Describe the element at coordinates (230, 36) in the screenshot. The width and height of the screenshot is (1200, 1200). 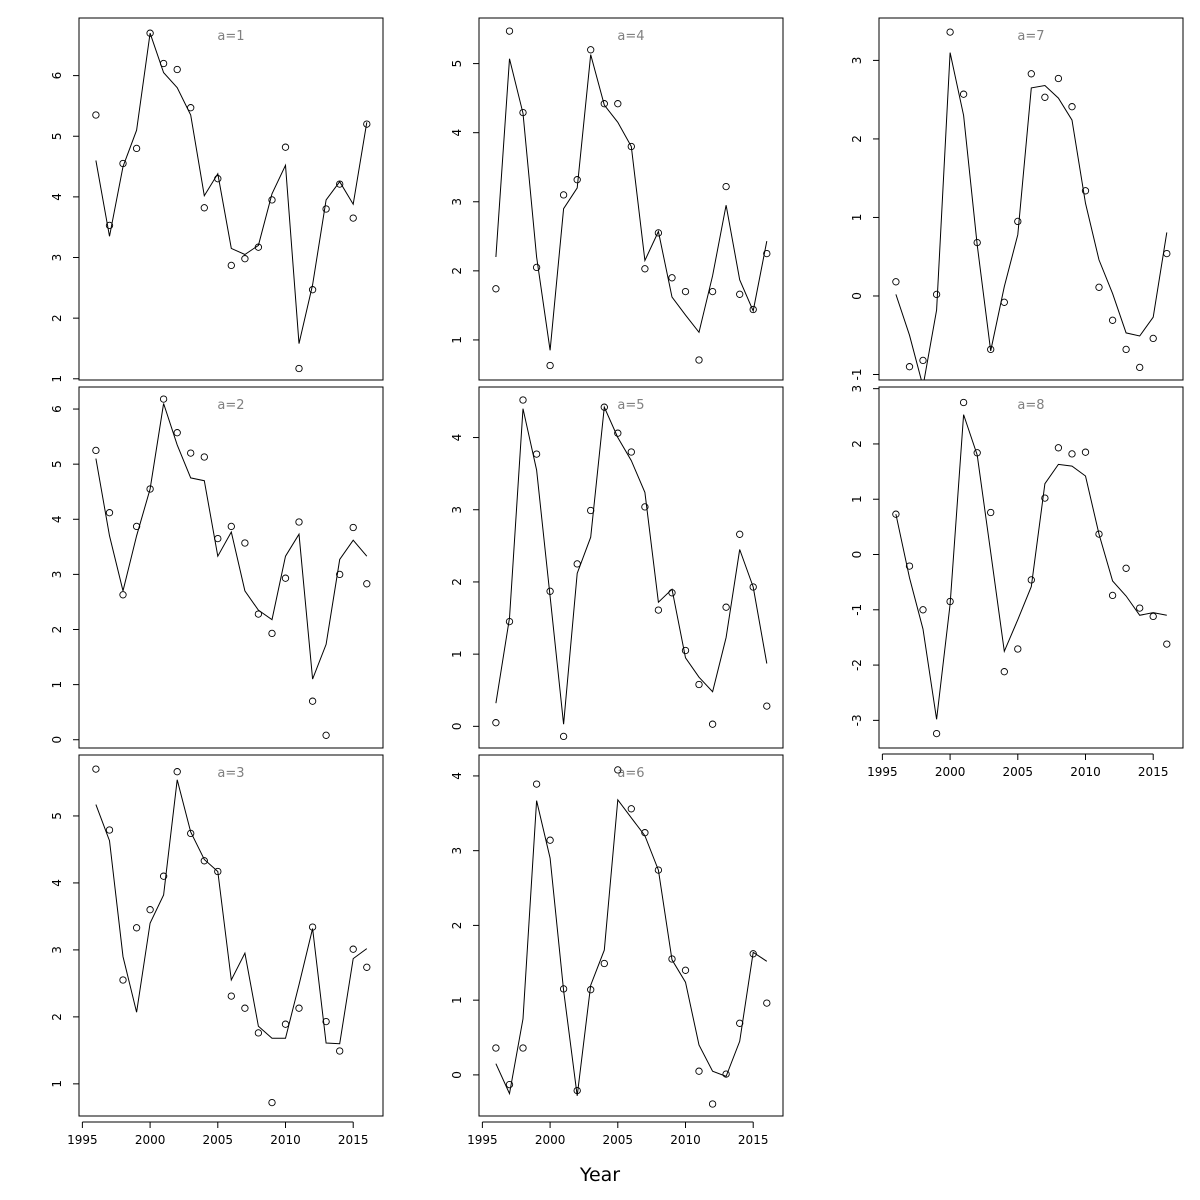
I see `panel-title: a=1` at that location.